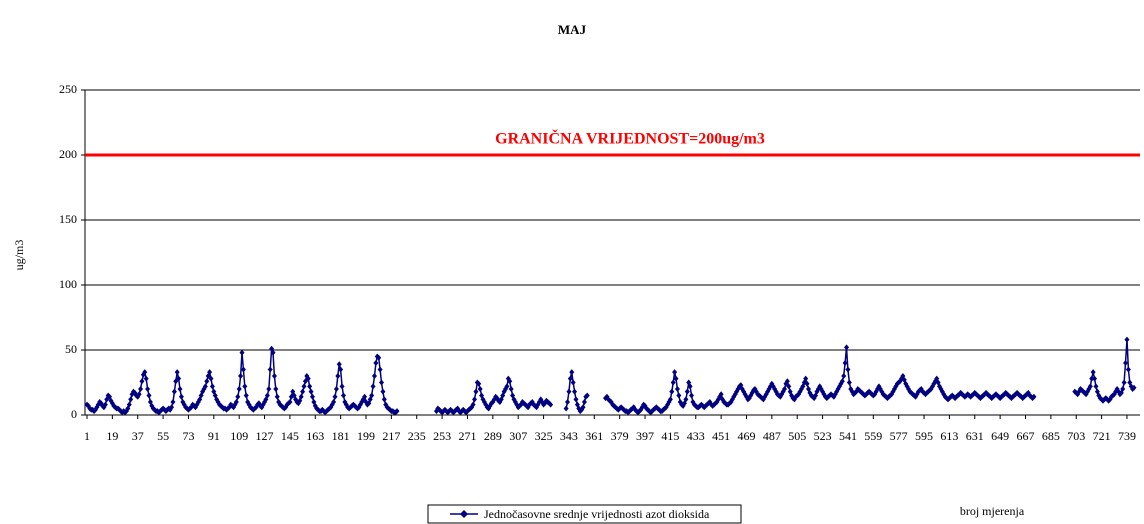 Image resolution: width=1144 pixels, height=524 pixels. I want to click on y-tick-label: 100, so click(68, 284).